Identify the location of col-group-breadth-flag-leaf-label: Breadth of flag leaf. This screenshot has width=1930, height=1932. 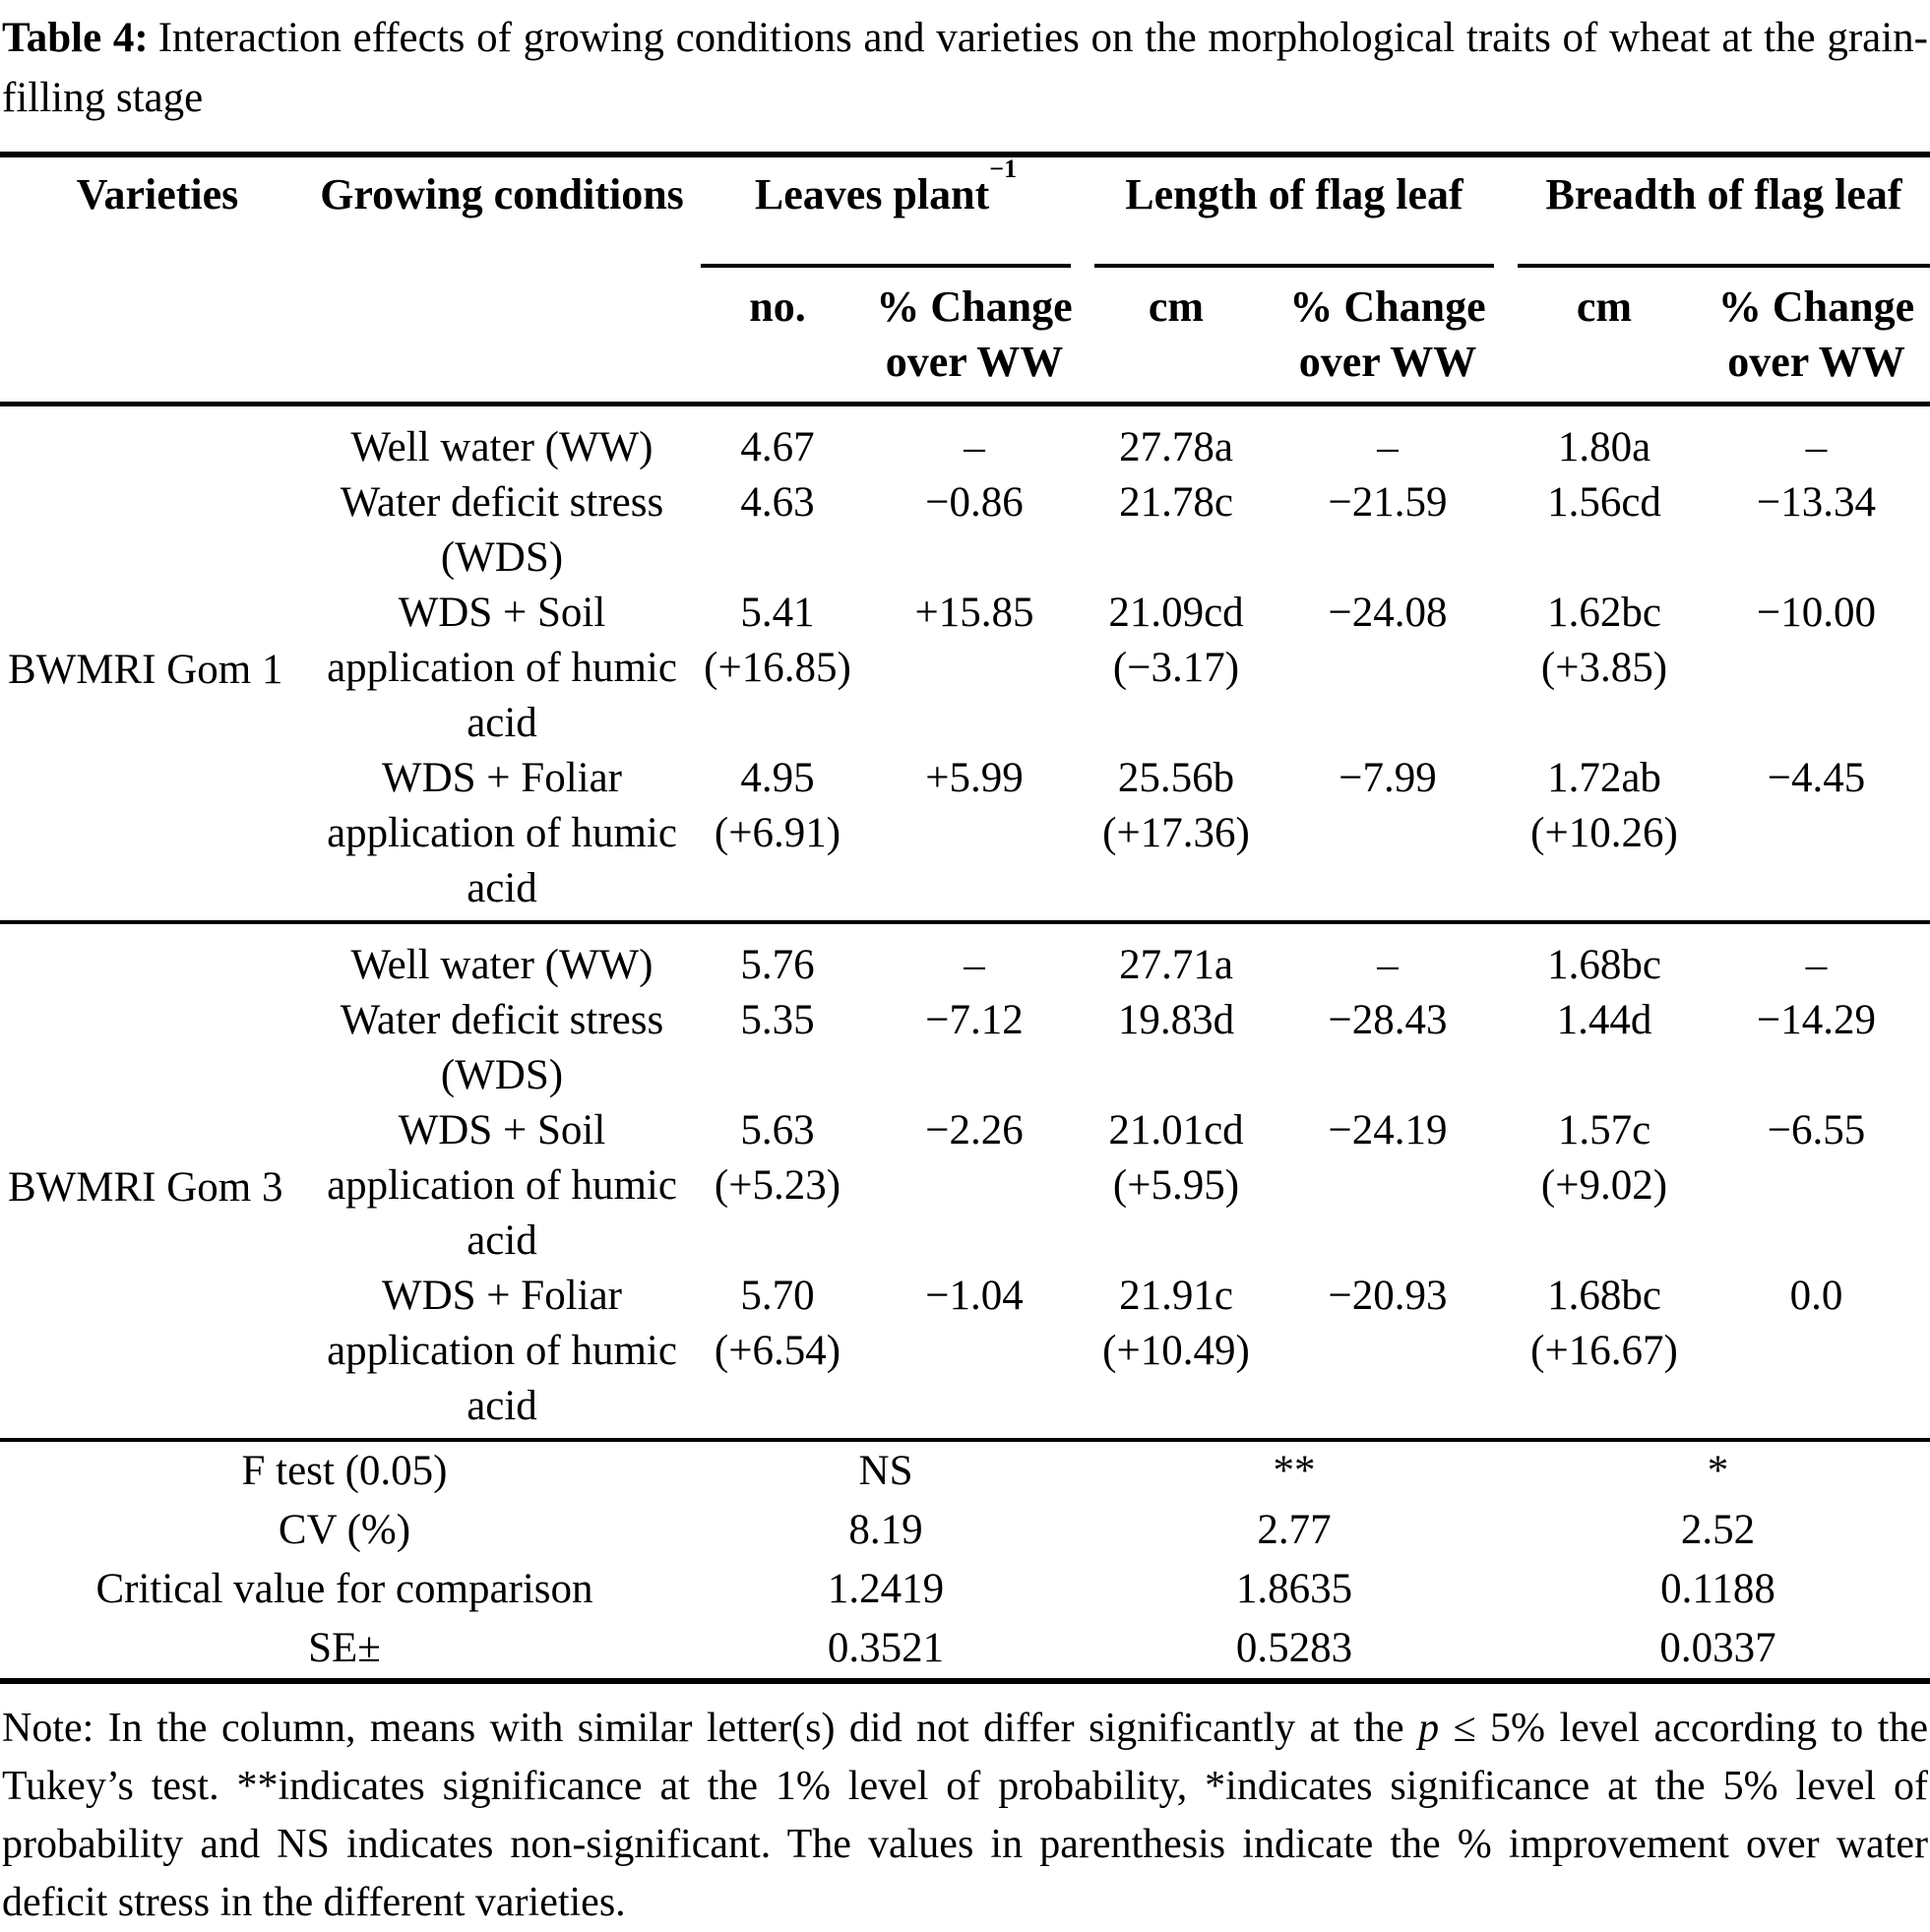
(1724, 213).